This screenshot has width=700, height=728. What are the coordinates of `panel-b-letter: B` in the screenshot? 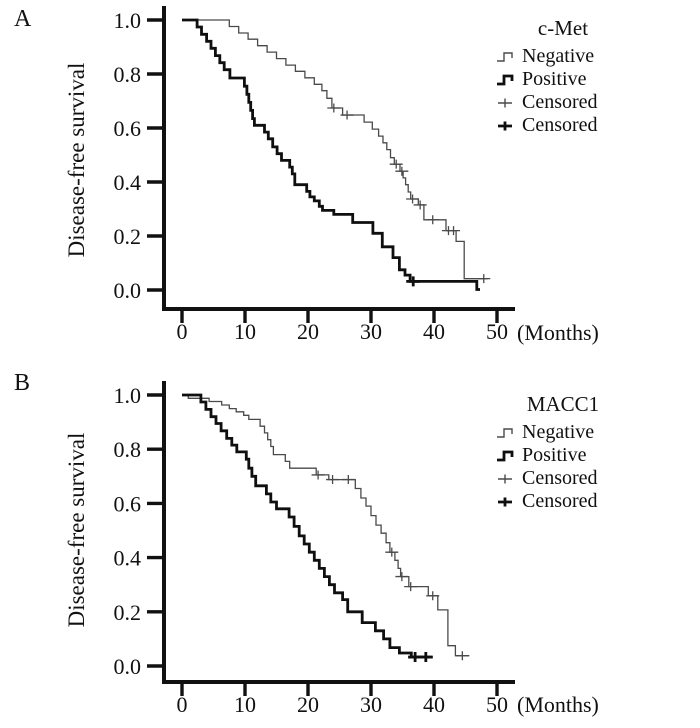 It's located at (22, 383).